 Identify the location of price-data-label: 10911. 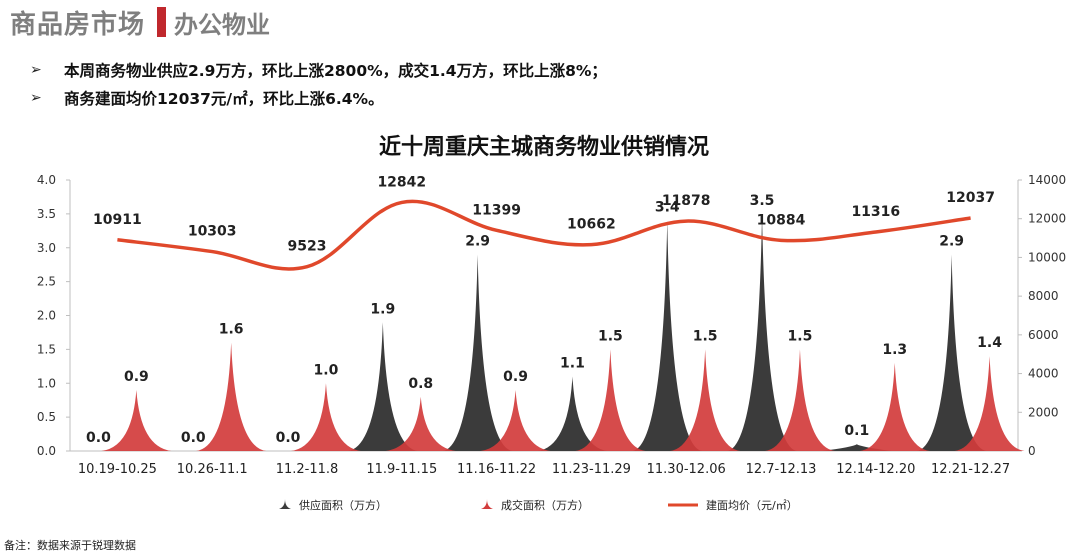
(117, 220).